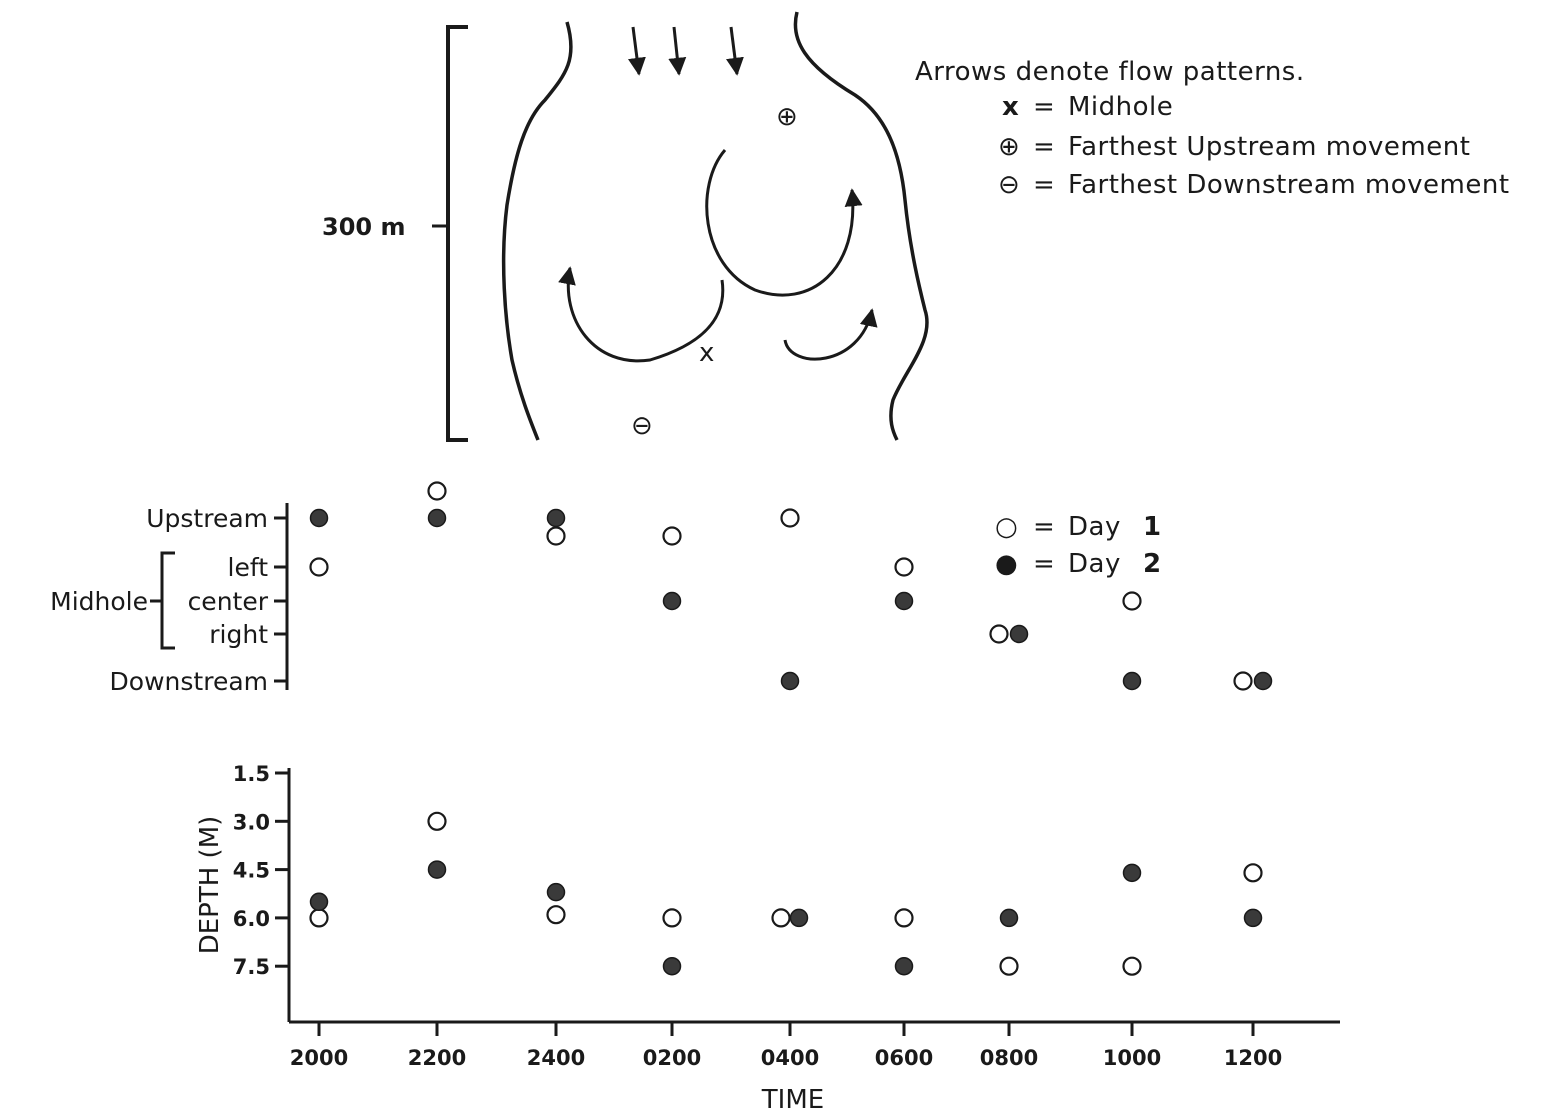 Image resolution: width=1562 pixels, height=1116 pixels. I want to click on time-tick-label: 1200, so click(1253, 1058).